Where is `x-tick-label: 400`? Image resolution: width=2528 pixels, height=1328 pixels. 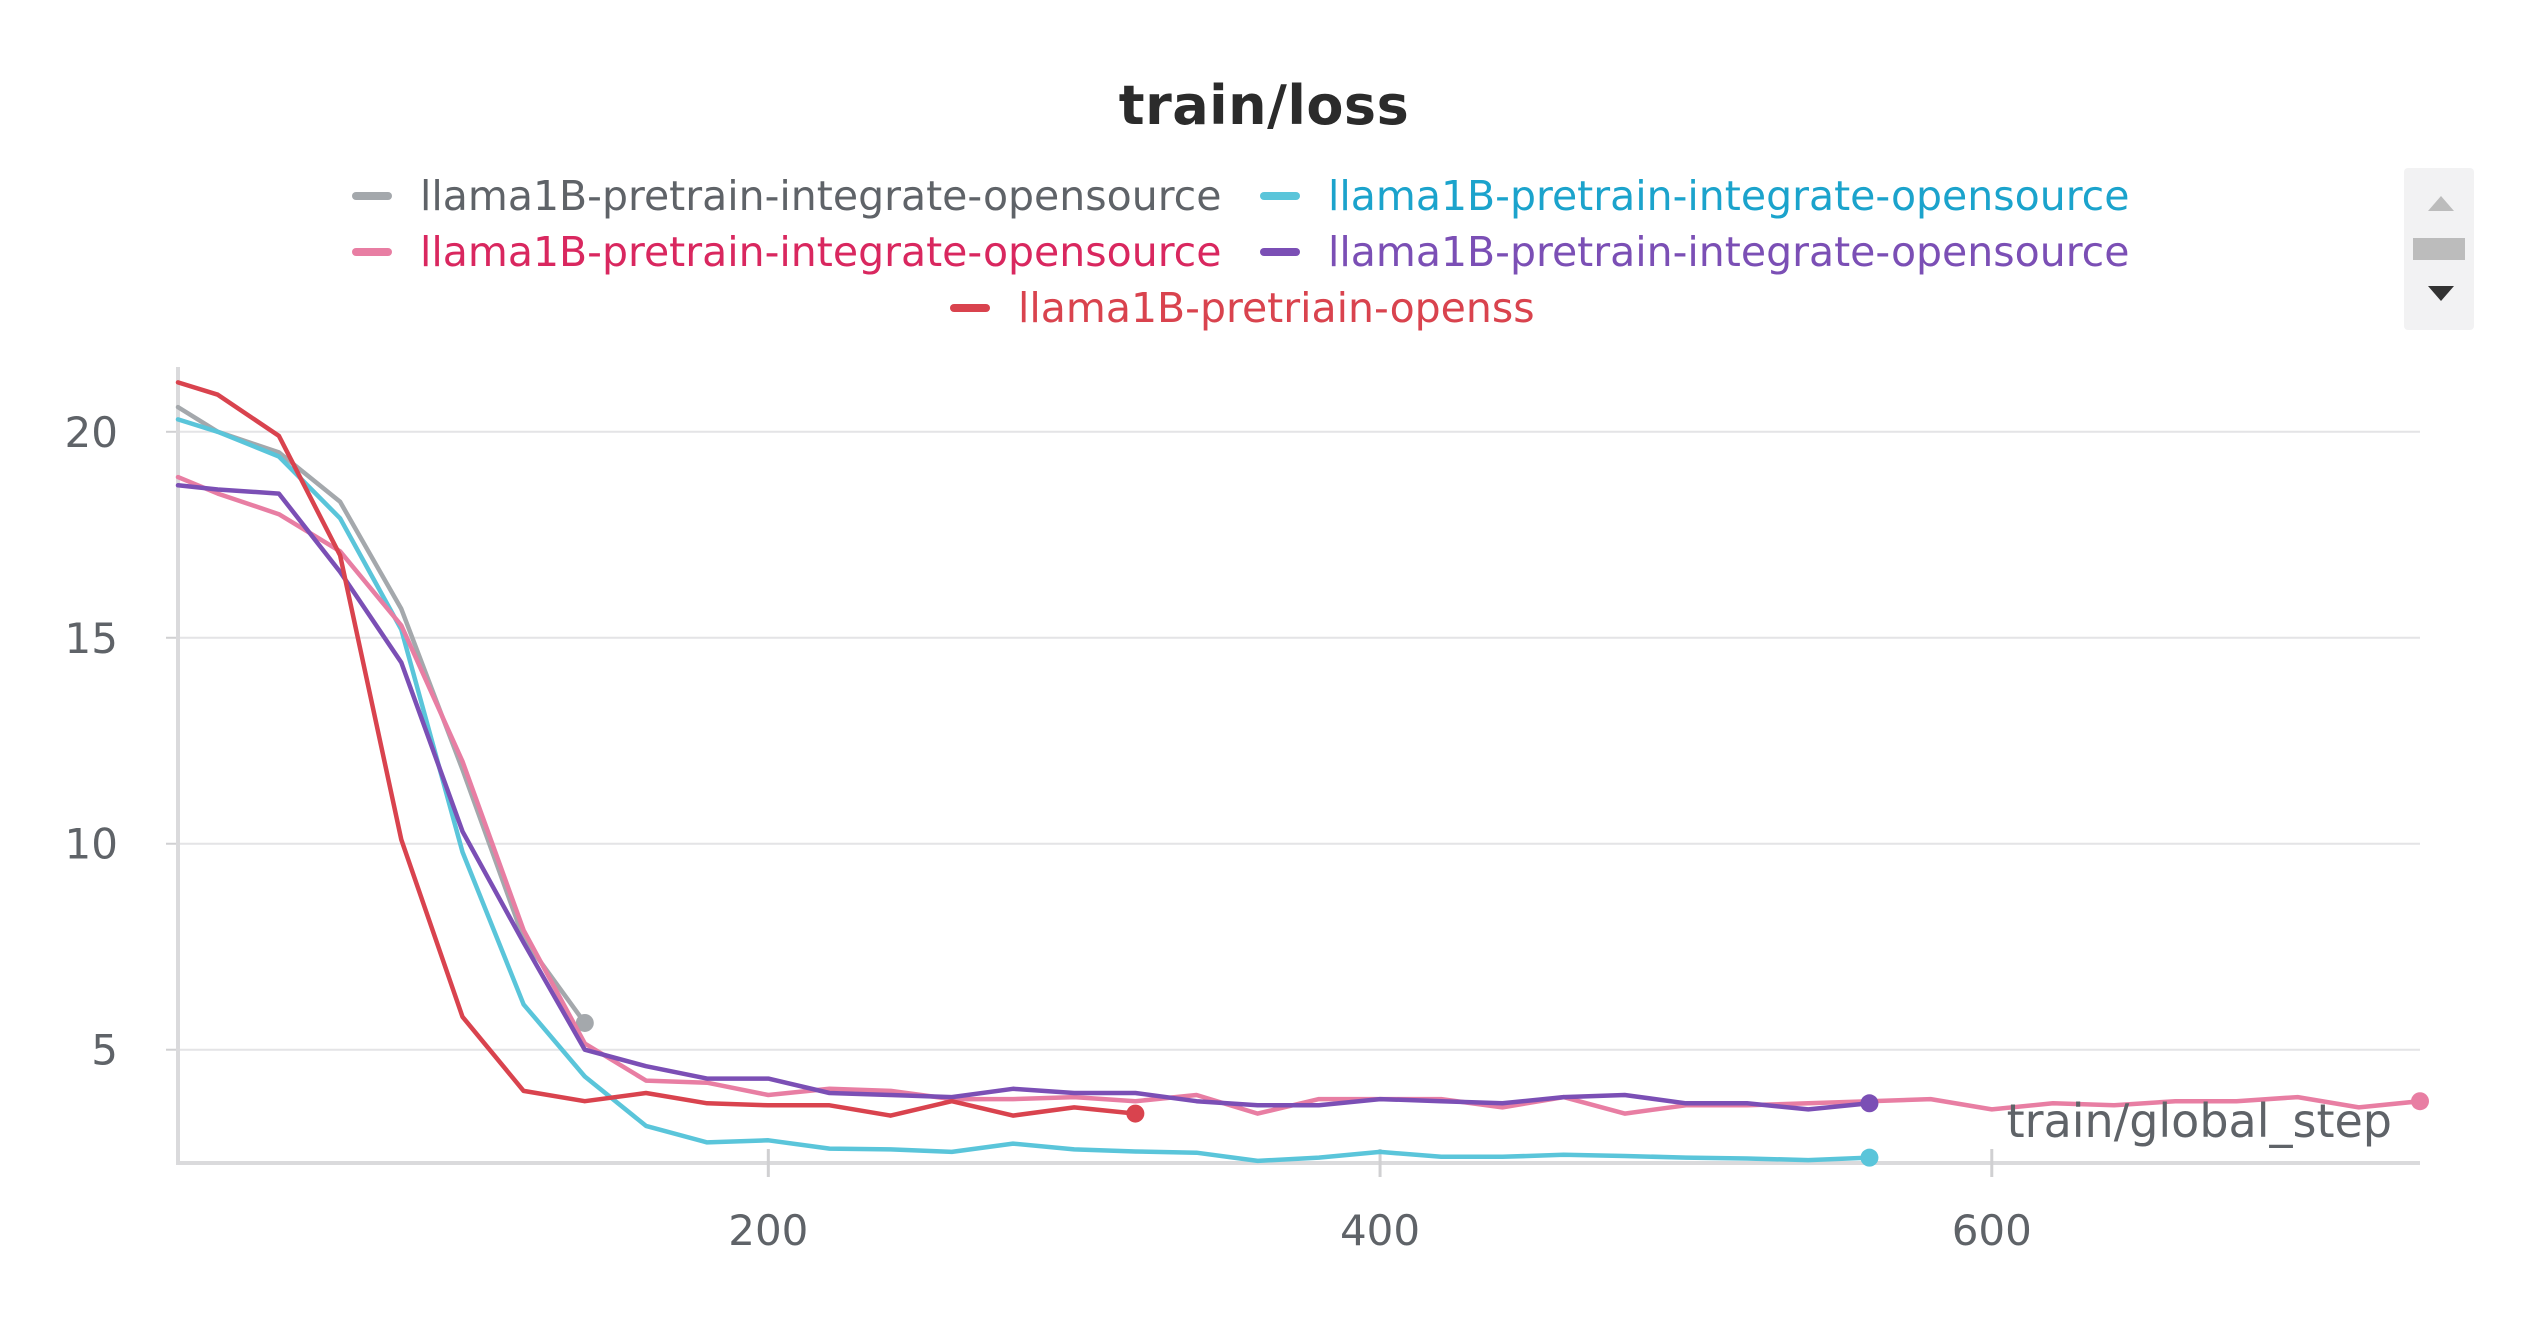
x-tick-label: 400 is located at coordinates (1380, 1230).